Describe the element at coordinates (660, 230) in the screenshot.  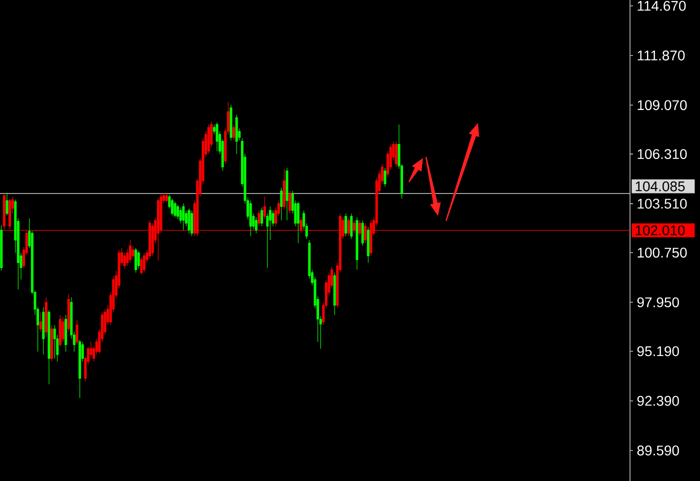
I see `ref-line-label: 102.010` at that location.